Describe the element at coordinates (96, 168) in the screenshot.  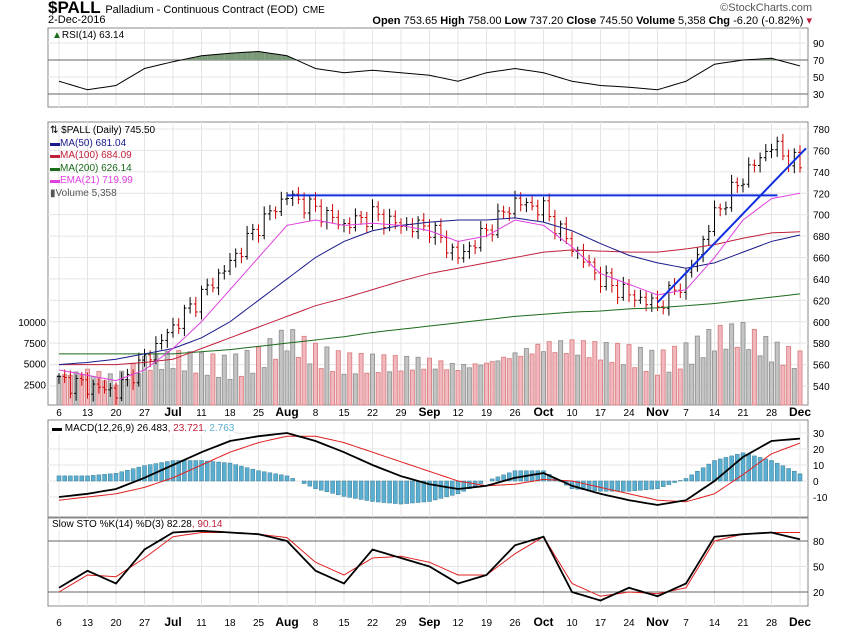
I see `legend-ma200-text: MA(200) 626.14` at that location.